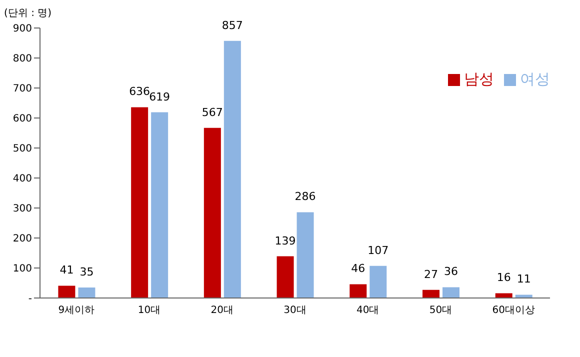 The width and height of the screenshot is (580, 357). I want to click on data-label: 857, so click(232, 25).